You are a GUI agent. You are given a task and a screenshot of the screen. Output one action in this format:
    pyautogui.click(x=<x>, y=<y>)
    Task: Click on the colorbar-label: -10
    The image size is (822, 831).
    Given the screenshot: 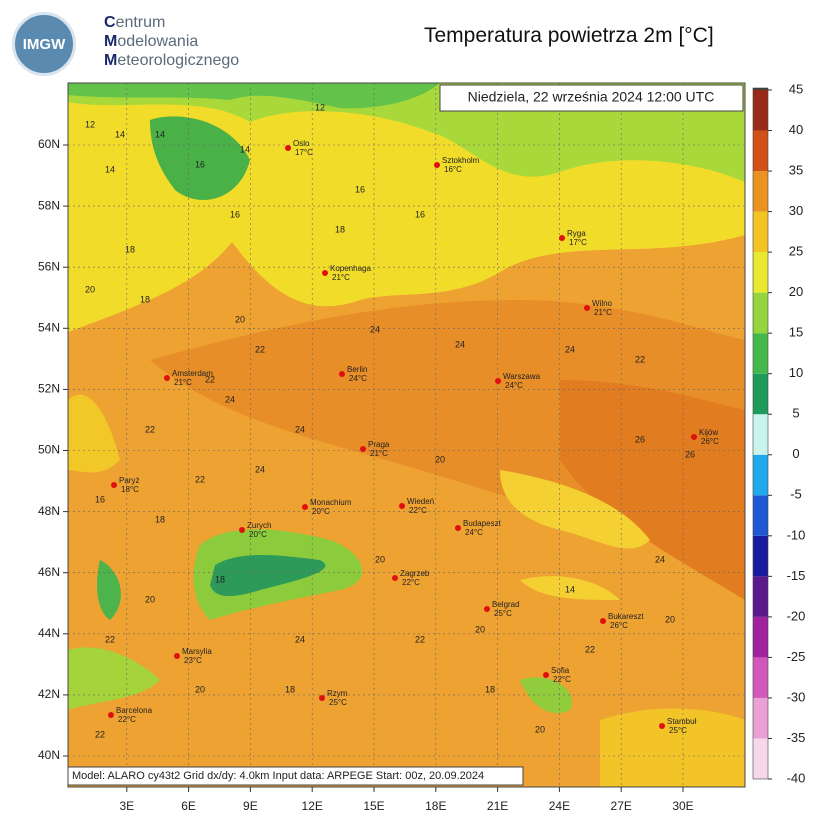 What is the action you would take?
    pyautogui.click(x=796, y=534)
    